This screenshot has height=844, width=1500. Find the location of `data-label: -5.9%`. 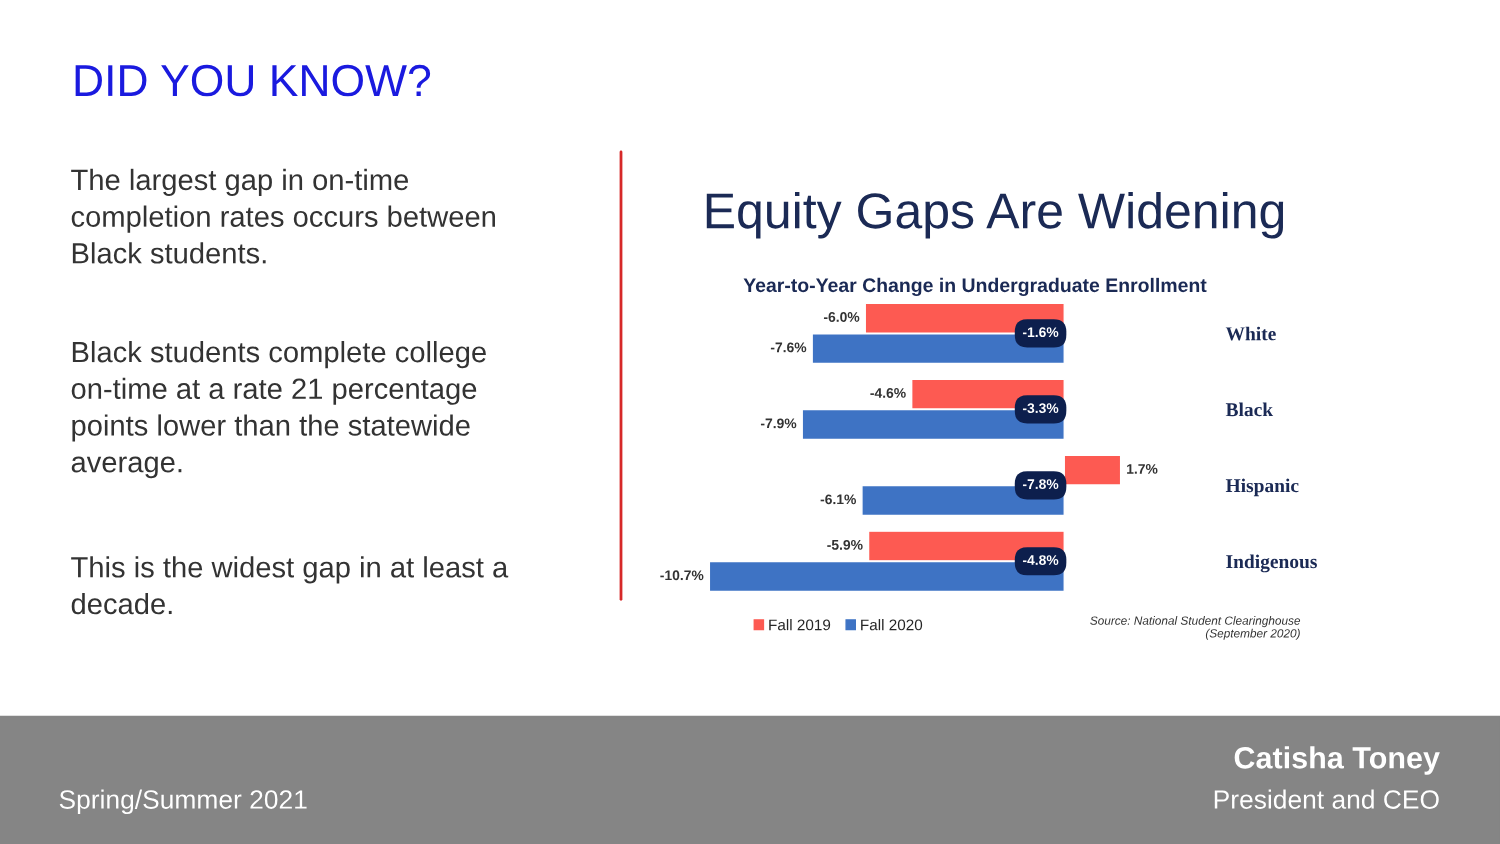

data-label: -5.9% is located at coordinates (845, 544).